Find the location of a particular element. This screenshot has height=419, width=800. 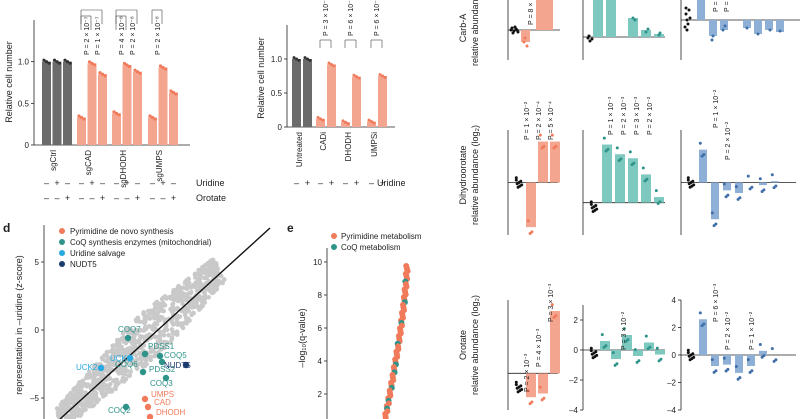

x-category-label: sgCtrl is located at coordinates (53, 160).